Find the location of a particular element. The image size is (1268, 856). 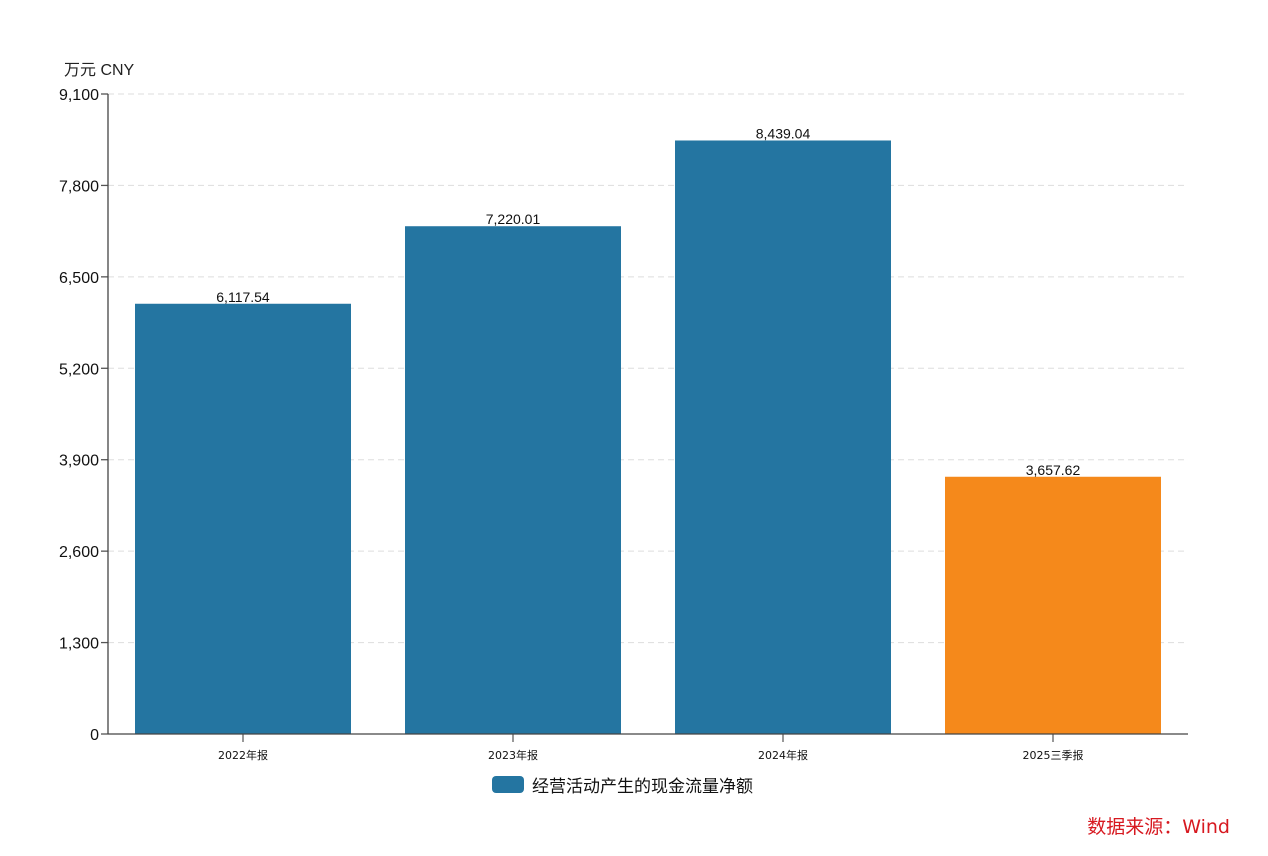

x-tick-label: 2023年报 is located at coordinates (513, 755).